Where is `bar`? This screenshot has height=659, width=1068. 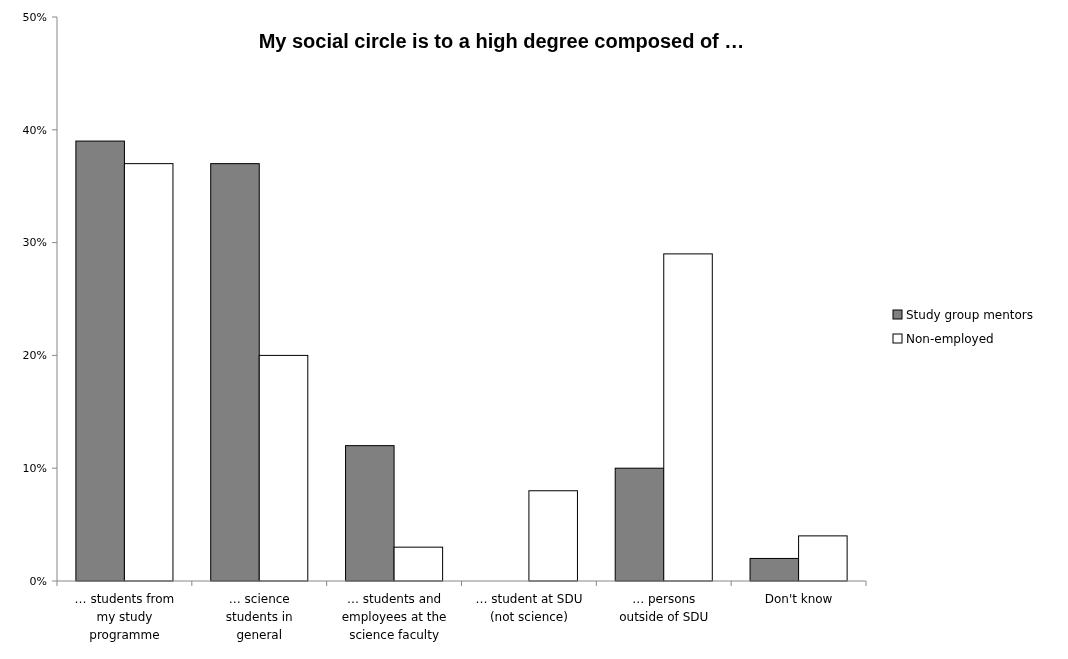 bar is located at coordinates (553, 536).